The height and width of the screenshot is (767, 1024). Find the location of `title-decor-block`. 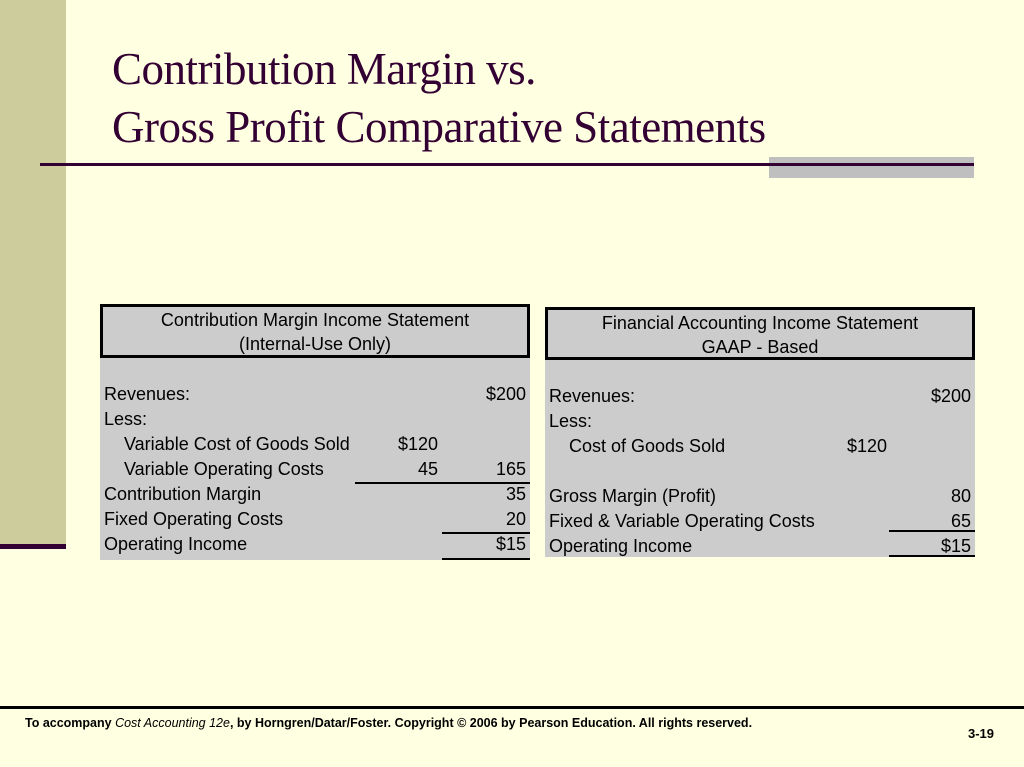

title-decor-block is located at coordinates (871, 167).